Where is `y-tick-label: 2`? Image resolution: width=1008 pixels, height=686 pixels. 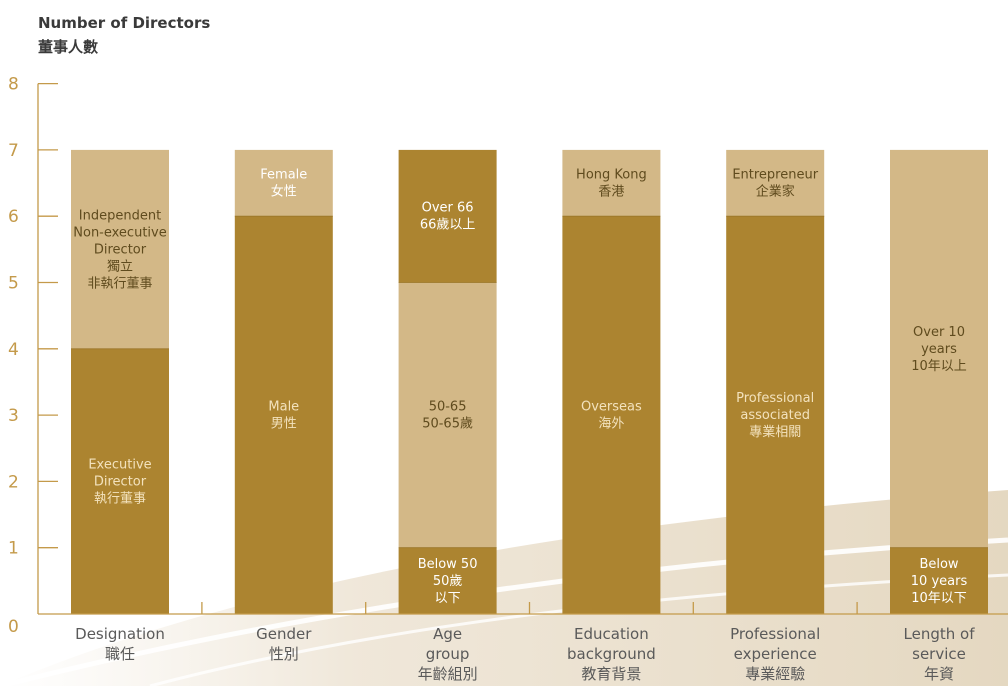
y-tick-label: 2 is located at coordinates (13, 482).